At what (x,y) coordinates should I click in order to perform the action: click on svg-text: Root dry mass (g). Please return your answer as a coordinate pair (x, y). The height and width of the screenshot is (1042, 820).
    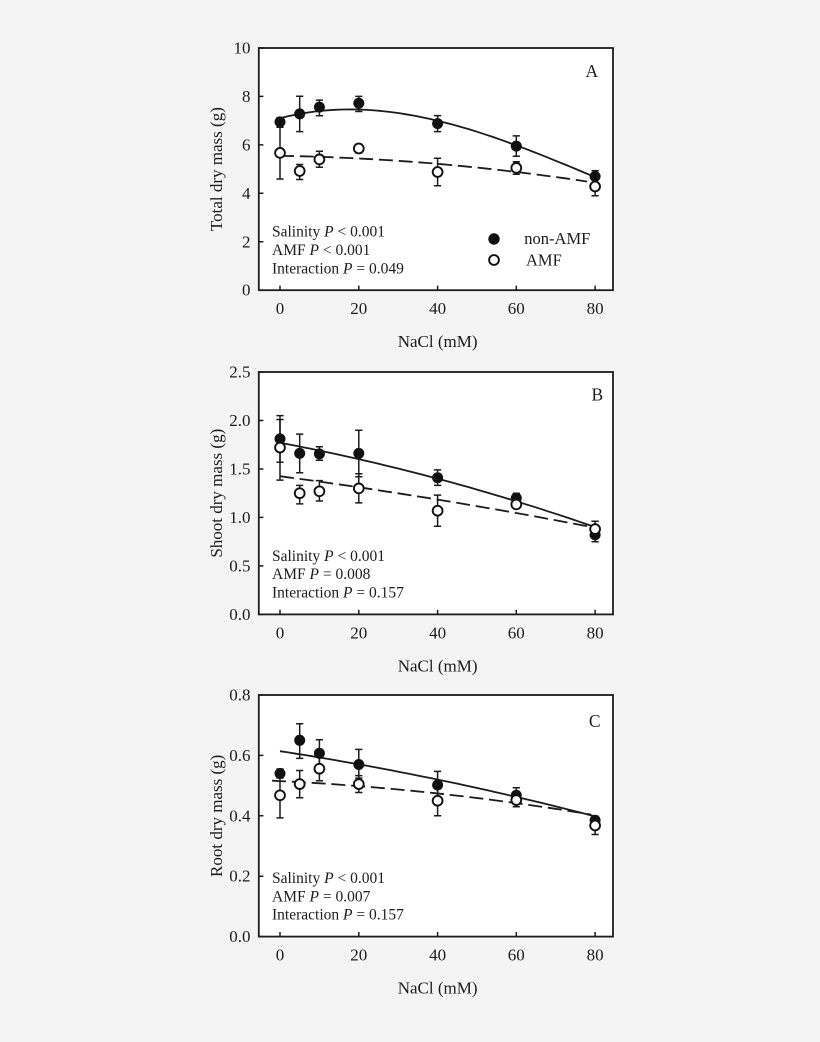
    Looking at the image, I should click on (216, 816).